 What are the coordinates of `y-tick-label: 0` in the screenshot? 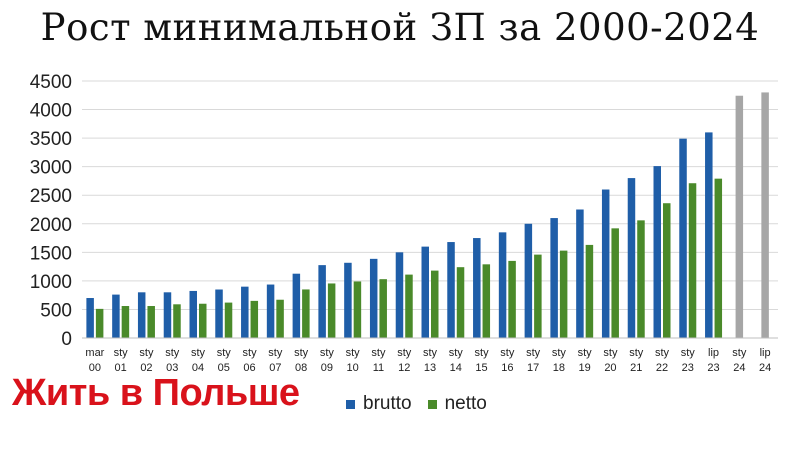 It's located at (66, 339).